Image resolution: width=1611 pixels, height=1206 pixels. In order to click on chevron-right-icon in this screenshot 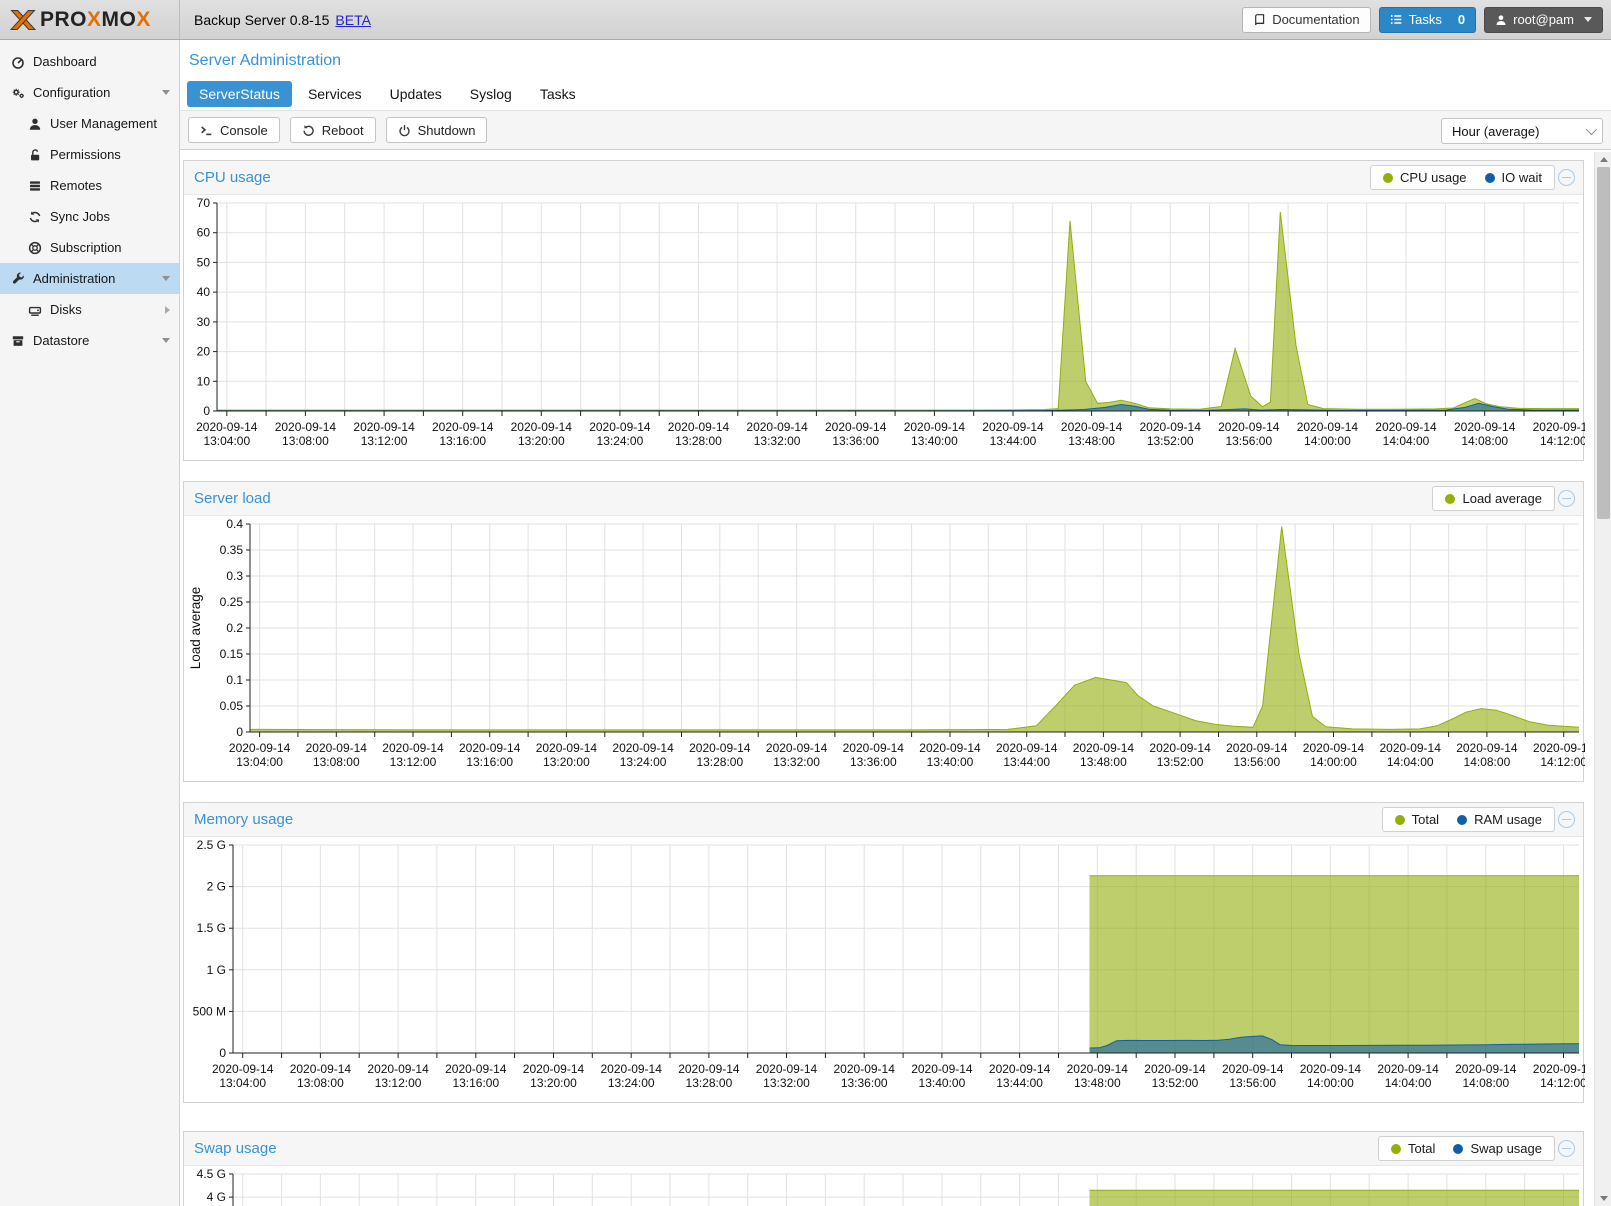, I will do `click(167, 309)`.